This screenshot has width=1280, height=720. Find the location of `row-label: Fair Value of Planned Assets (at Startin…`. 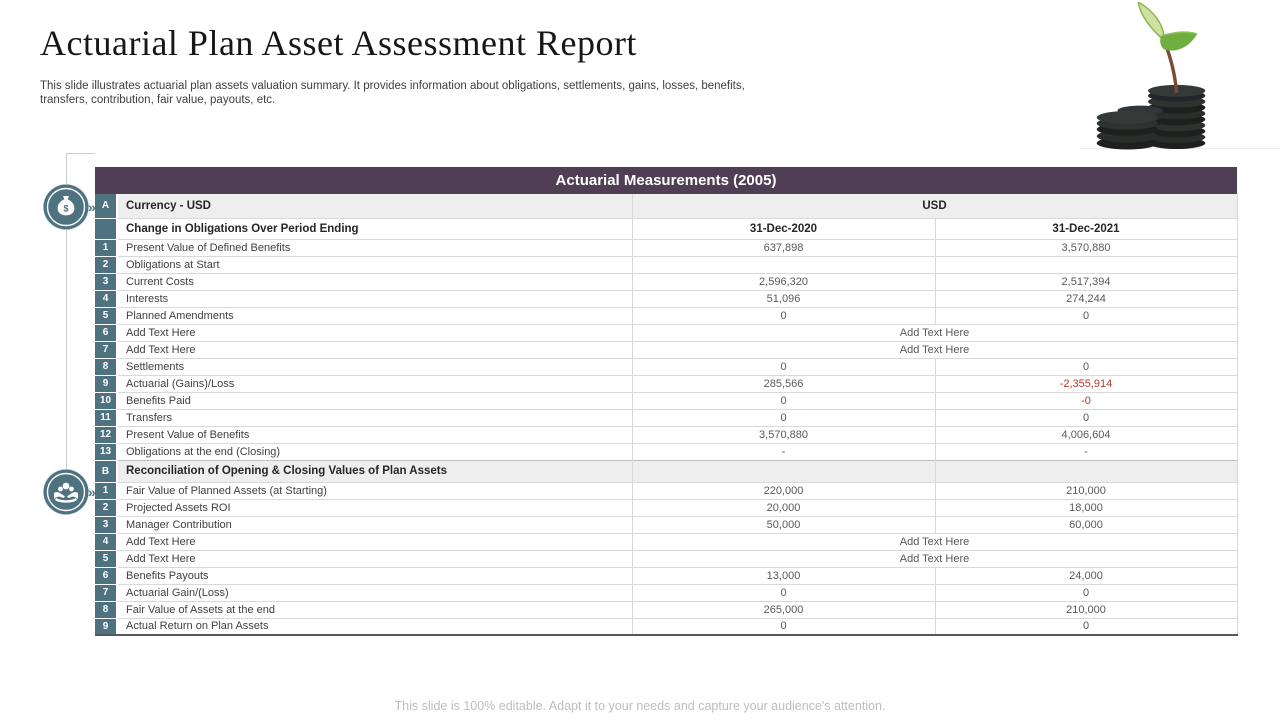

row-label: Fair Value of Planned Assets (at Startin… is located at coordinates (375, 491).